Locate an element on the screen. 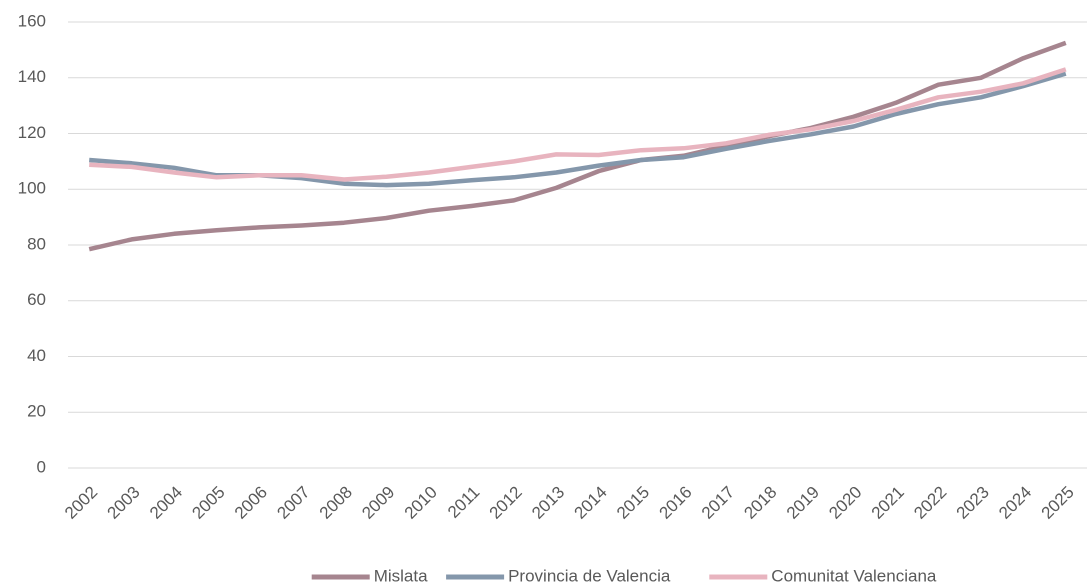 This screenshot has height=587, width=1087. x-tick-label: 2013 is located at coordinates (548, 503).